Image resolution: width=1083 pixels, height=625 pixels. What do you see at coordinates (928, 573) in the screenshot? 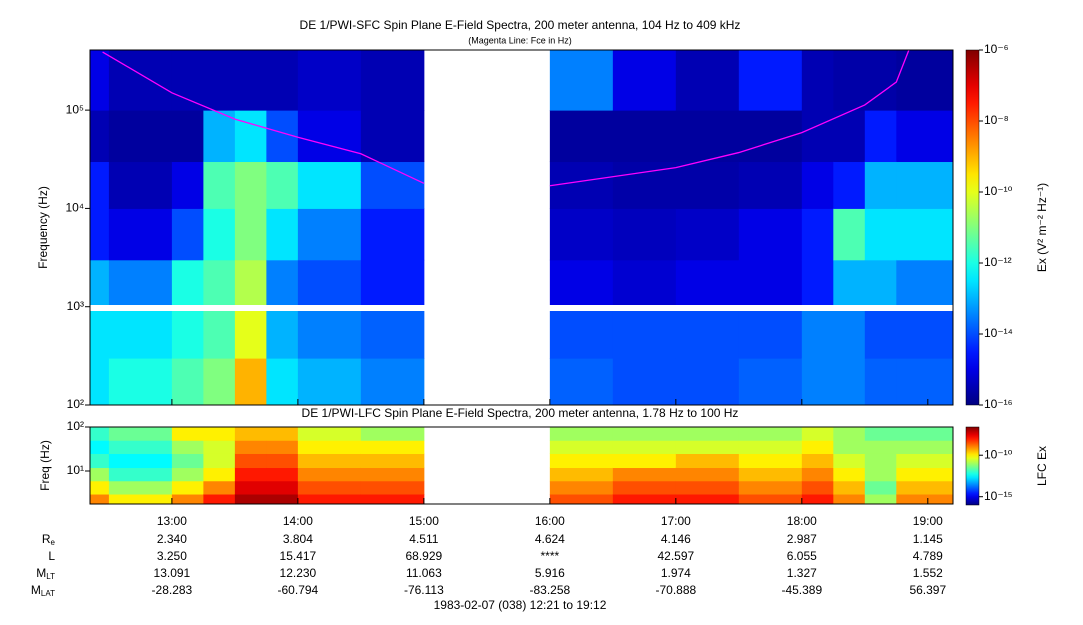
I see `ephemeris-value: 1.552` at bounding box center [928, 573].